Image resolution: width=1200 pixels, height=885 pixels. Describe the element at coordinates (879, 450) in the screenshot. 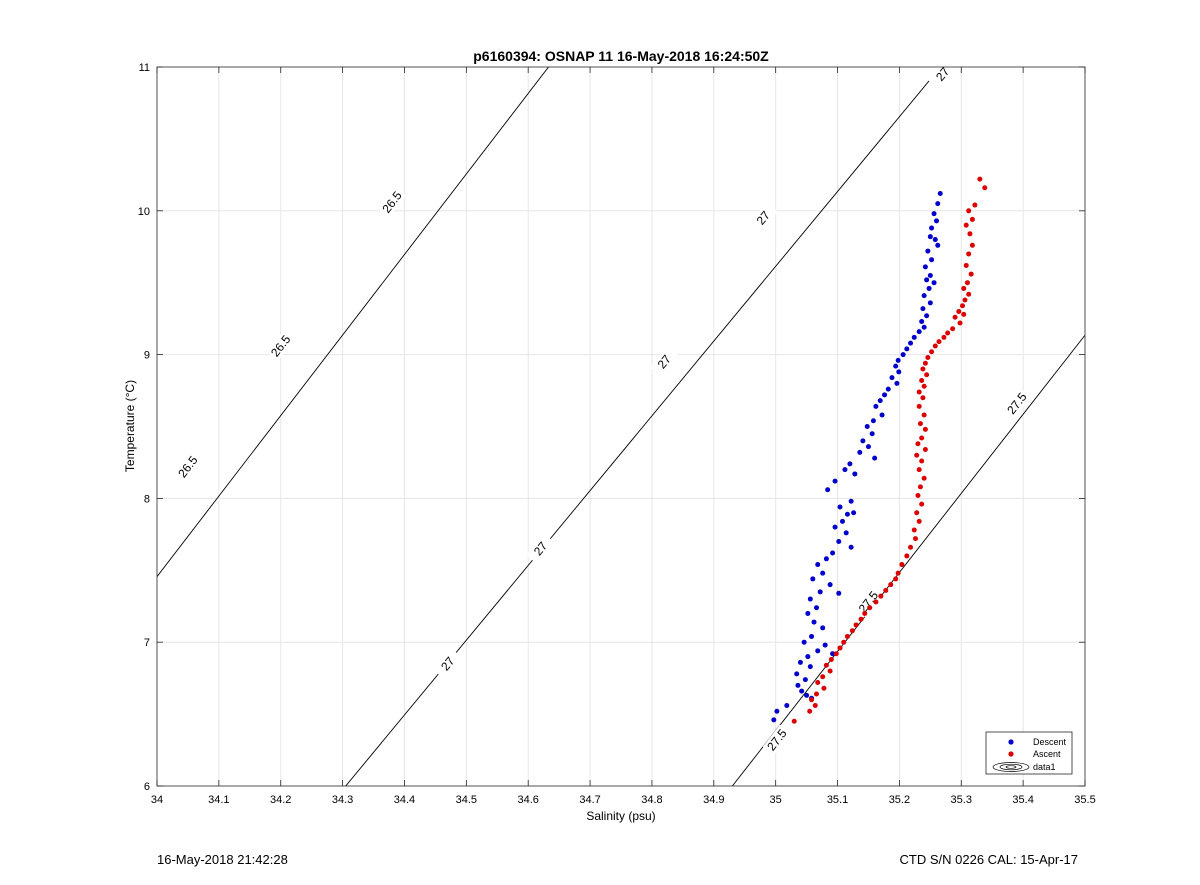

I see `data-points` at that location.